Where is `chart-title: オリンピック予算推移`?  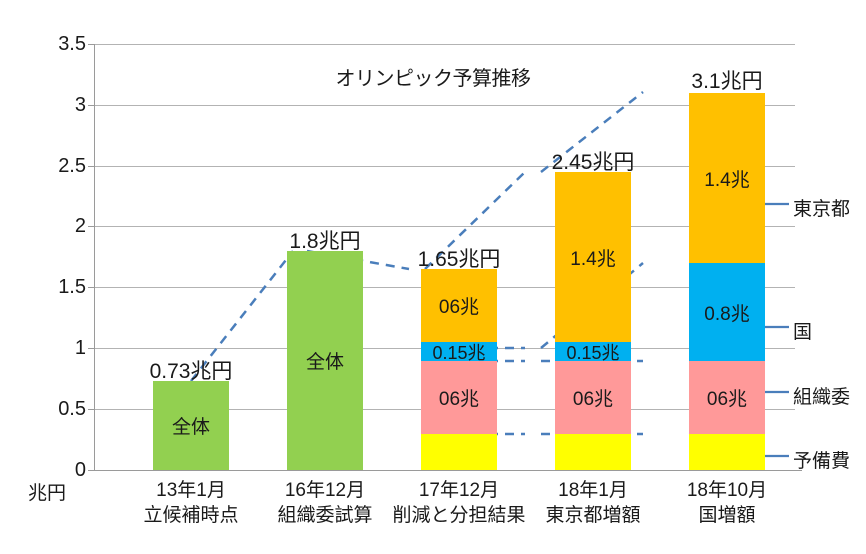 chart-title: オリンピック予算推移 is located at coordinates (433, 79).